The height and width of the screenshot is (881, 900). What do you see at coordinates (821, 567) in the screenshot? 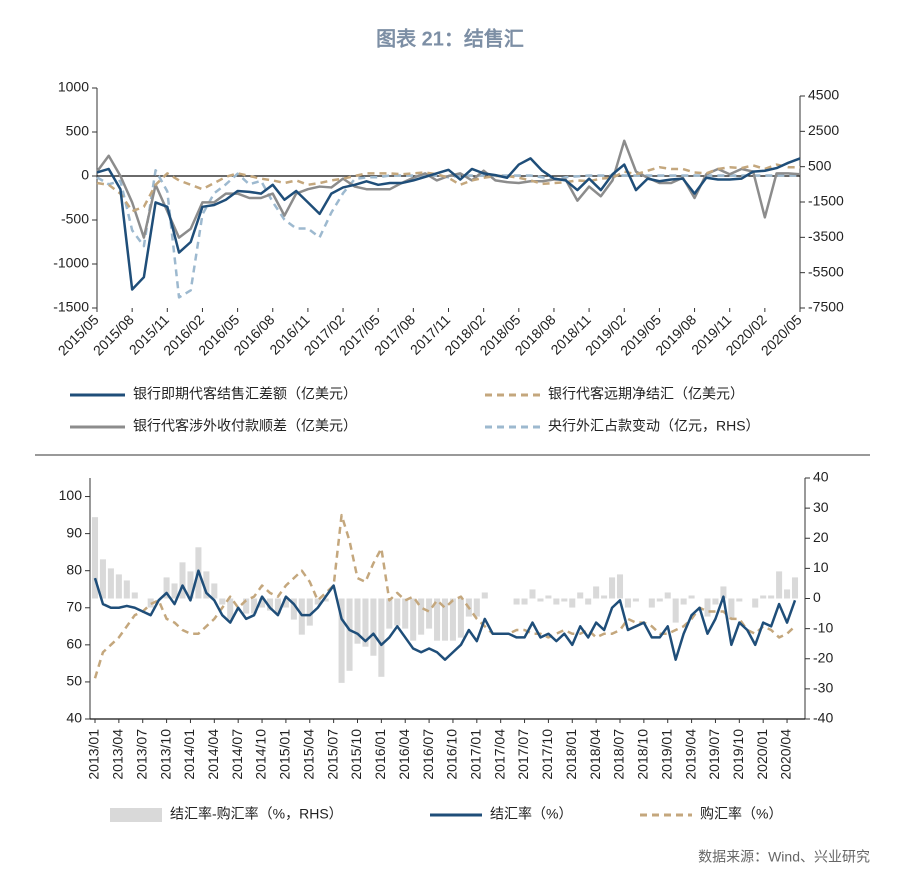
I see `y2-tick-label: 10` at bounding box center [821, 567].